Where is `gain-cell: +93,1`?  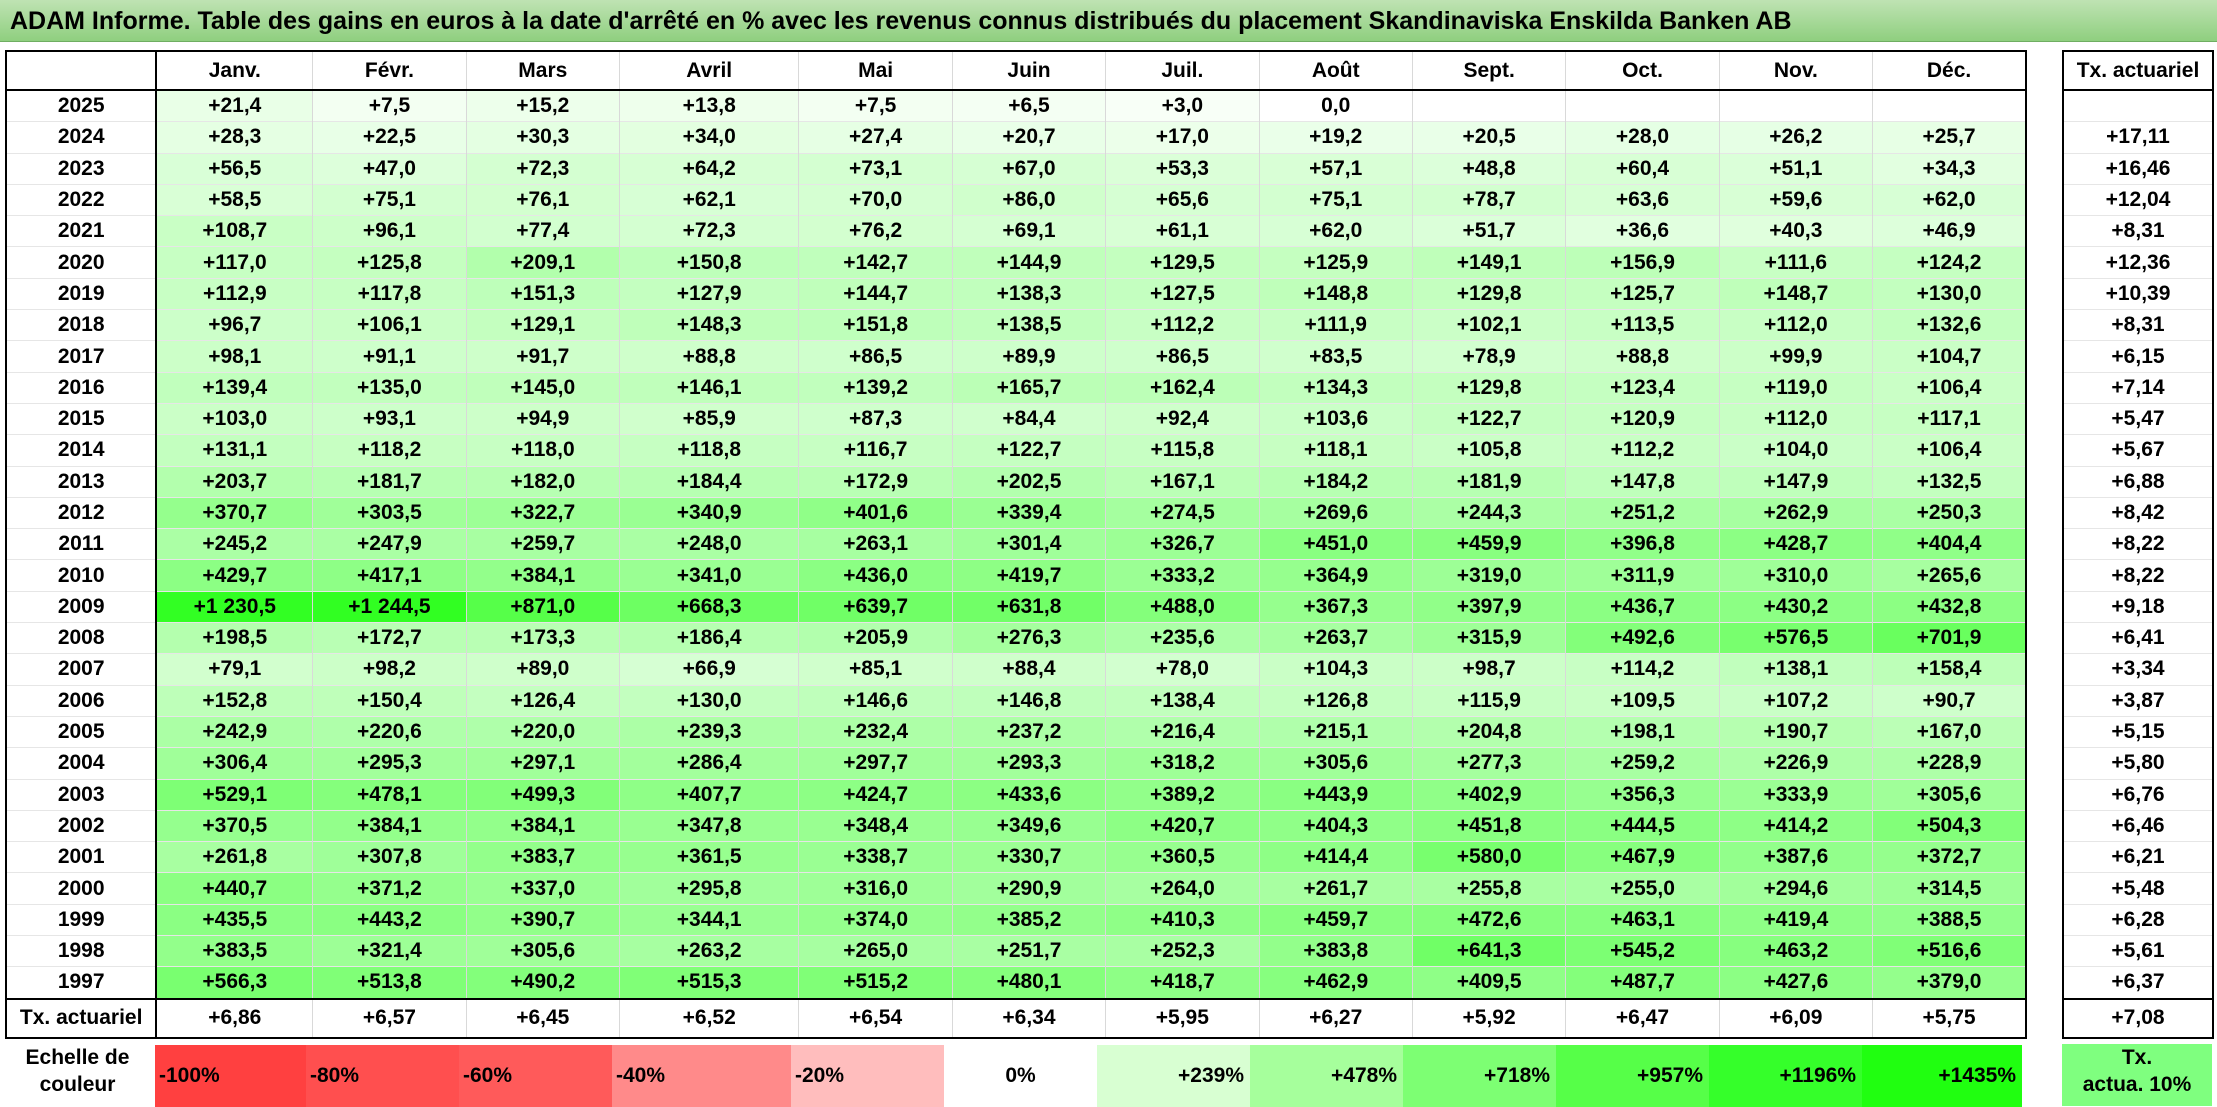 gain-cell: +93,1 is located at coordinates (389, 418).